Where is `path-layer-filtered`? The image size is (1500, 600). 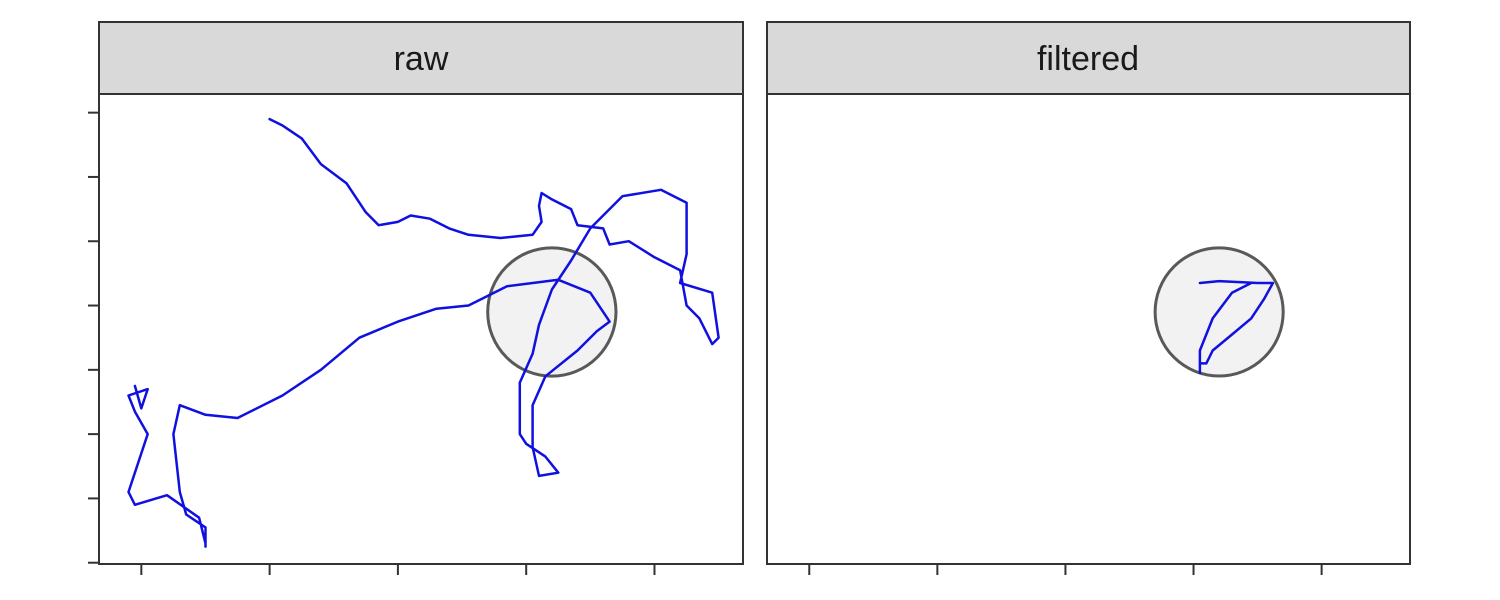
path-layer-filtered is located at coordinates (1236, 327).